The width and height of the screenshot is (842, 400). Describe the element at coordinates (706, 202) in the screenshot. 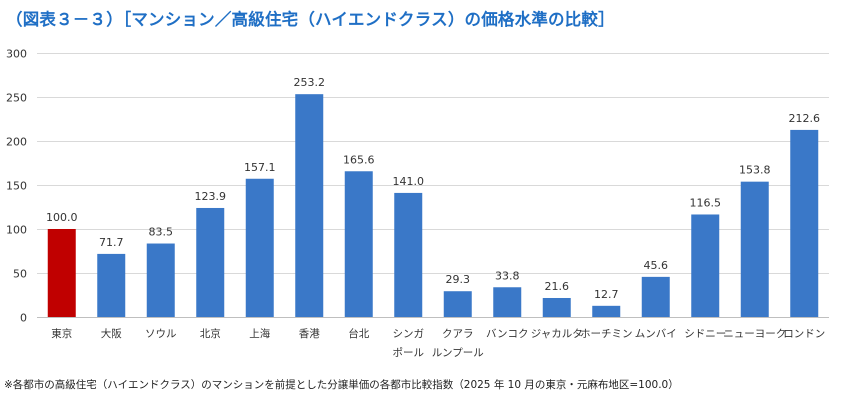

I see `data-label: 116.5` at that location.